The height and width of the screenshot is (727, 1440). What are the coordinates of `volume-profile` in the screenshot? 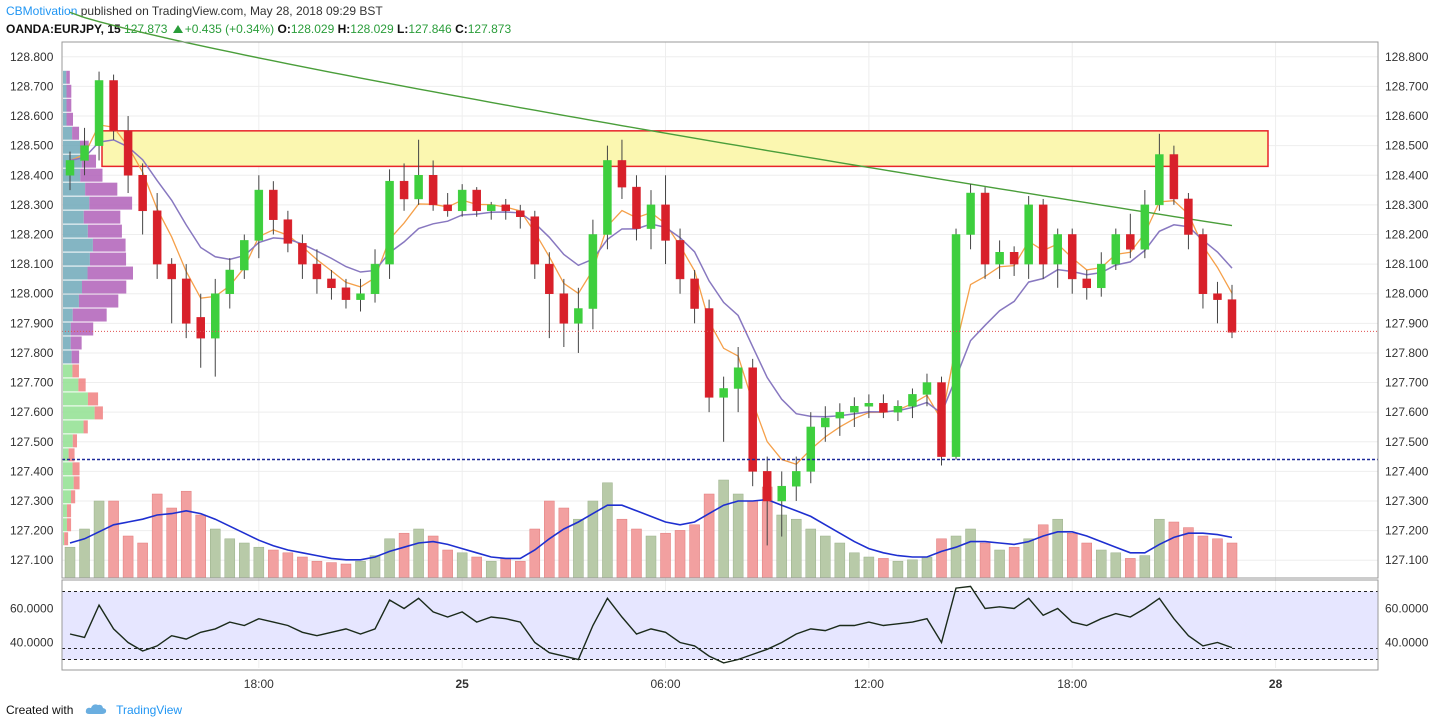 It's located at (98, 308).